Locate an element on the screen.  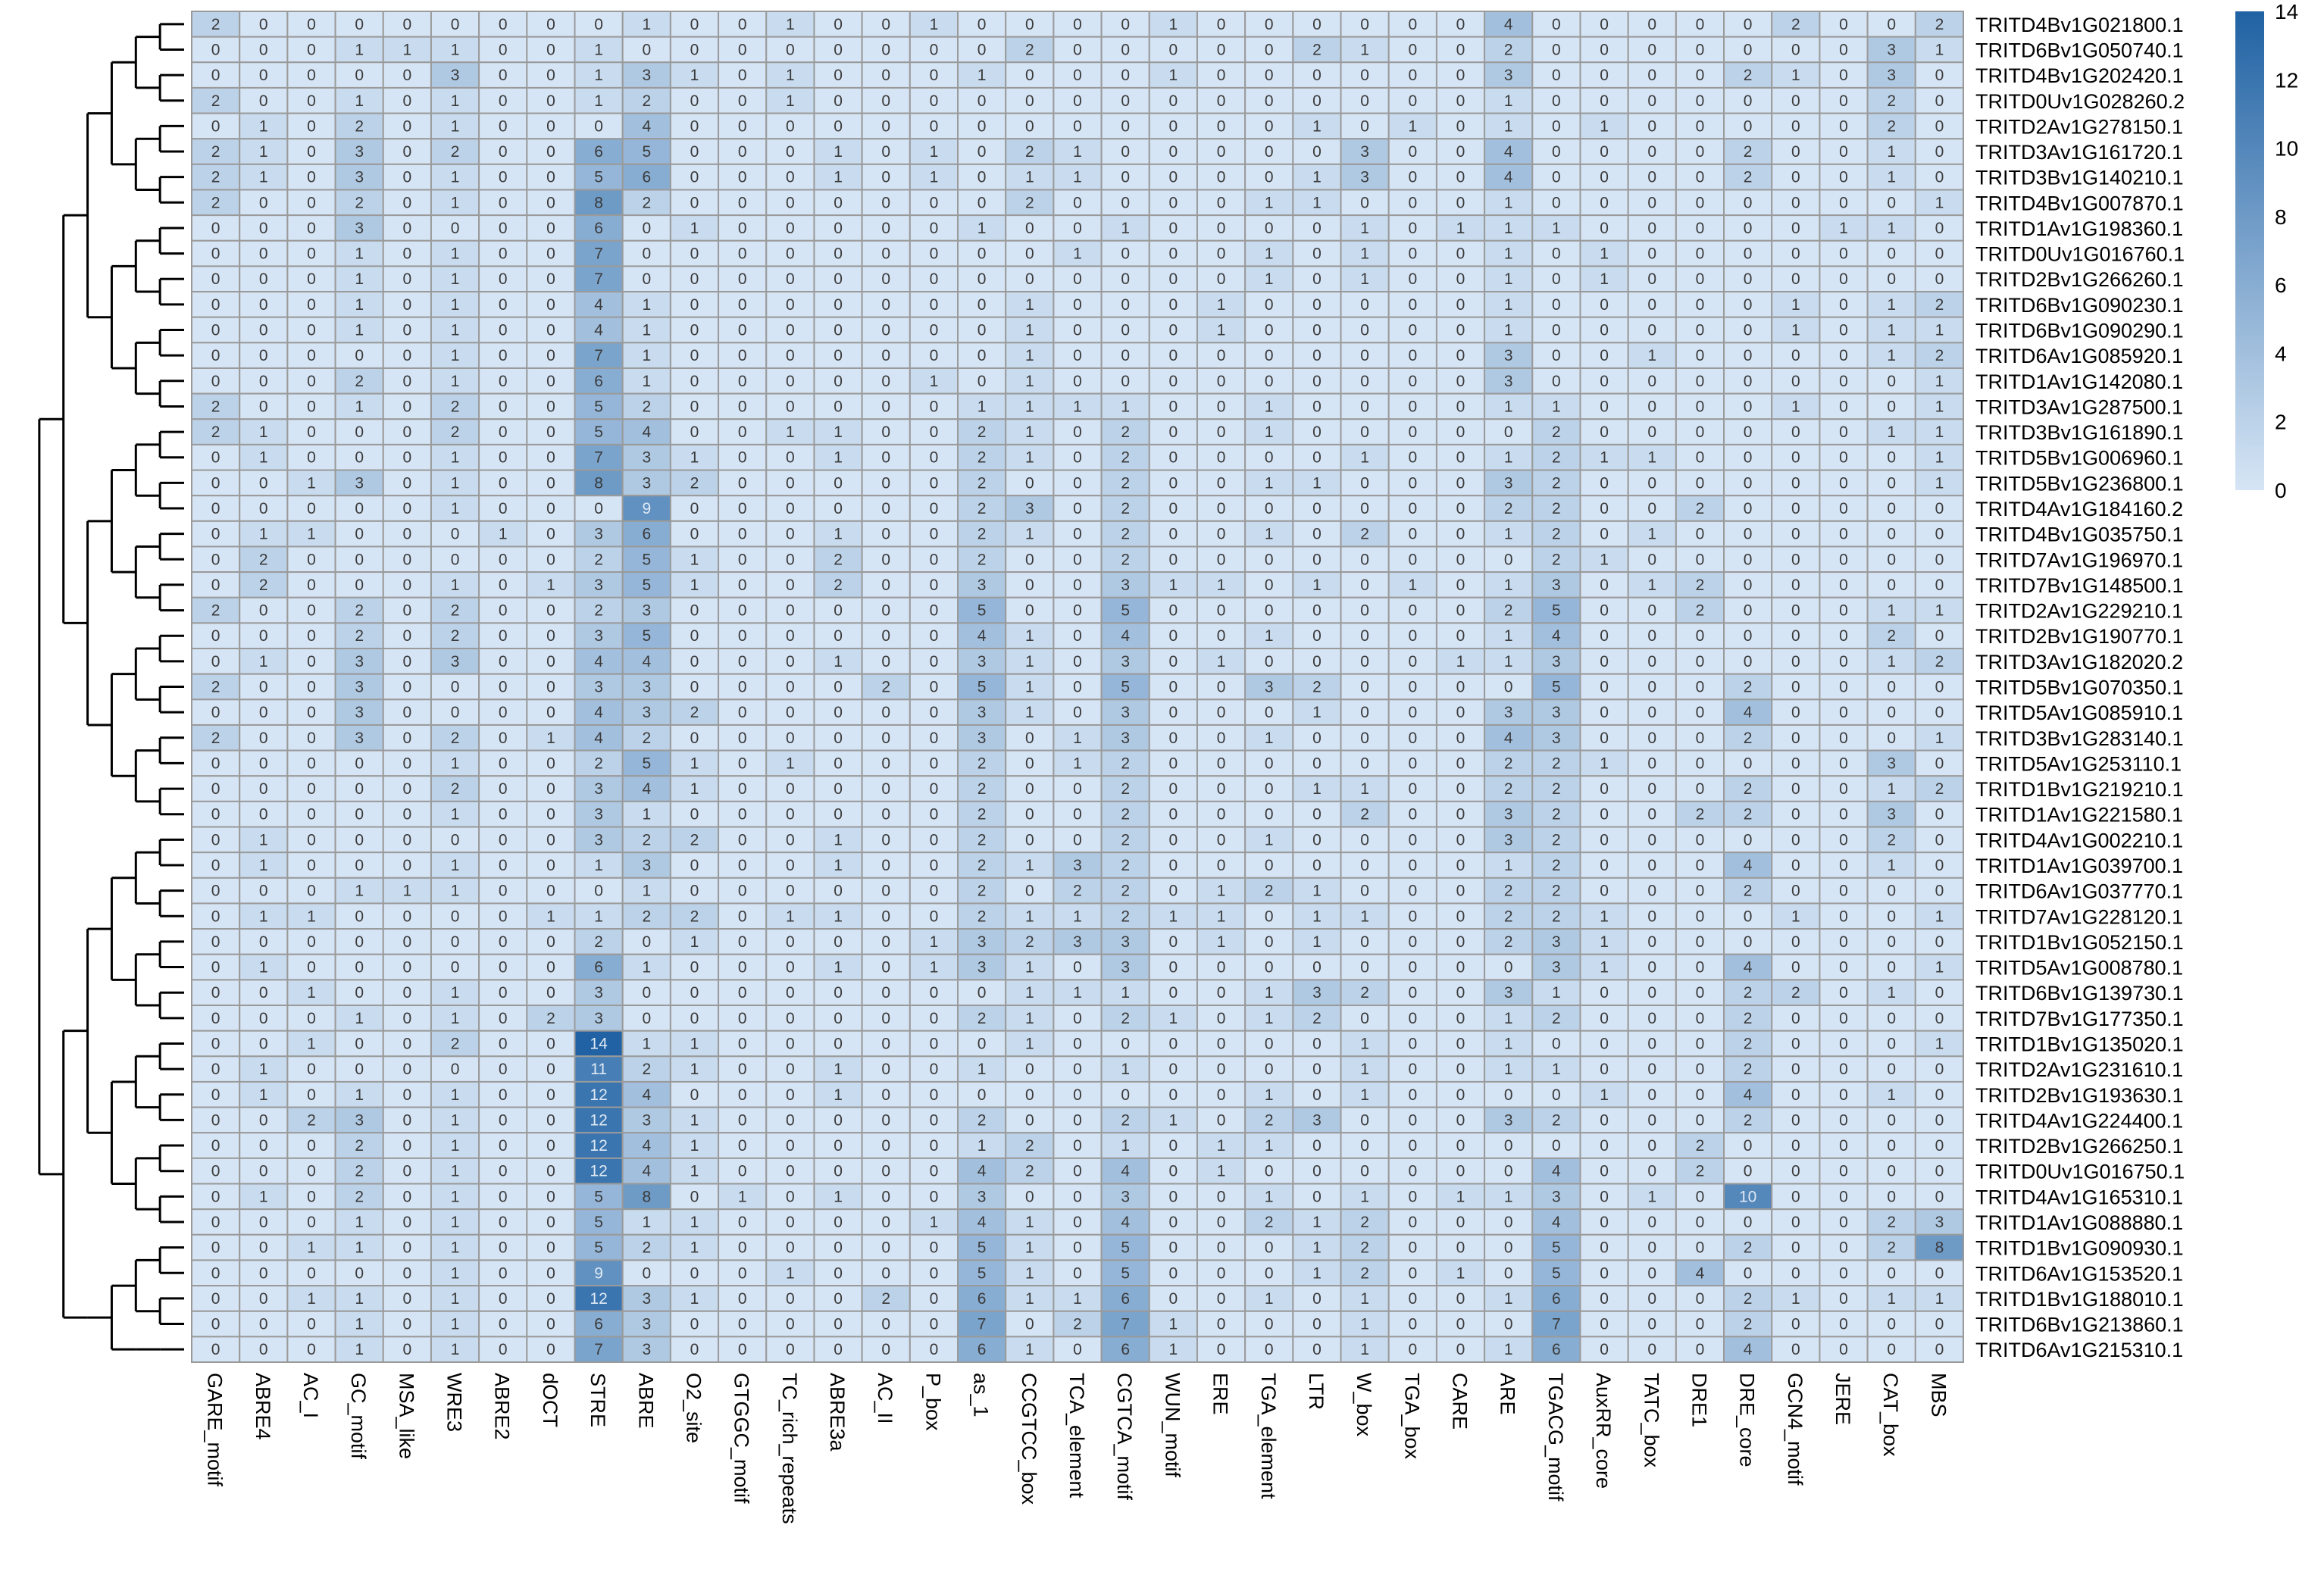
cell-value-label: 3 is located at coordinates (982, 968).